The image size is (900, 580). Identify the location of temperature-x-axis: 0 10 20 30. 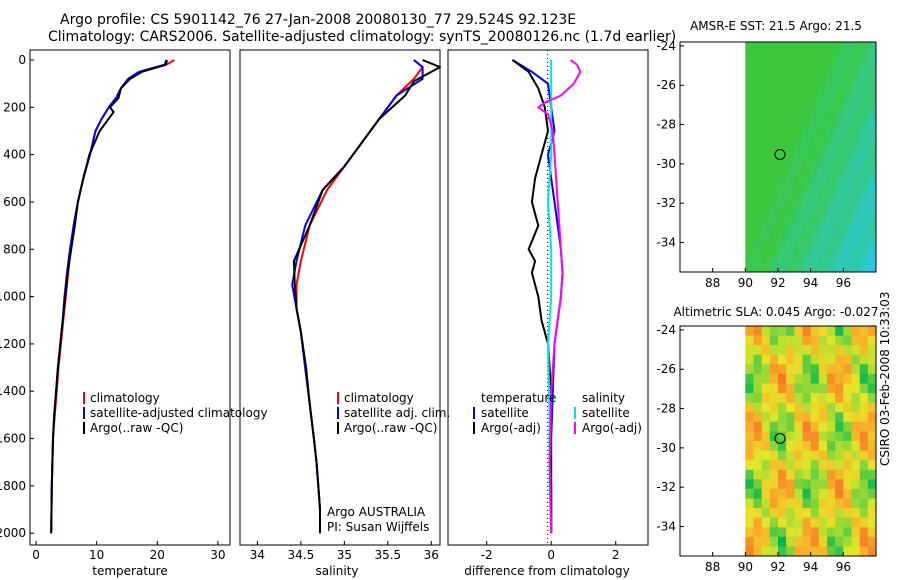
(129, 551).